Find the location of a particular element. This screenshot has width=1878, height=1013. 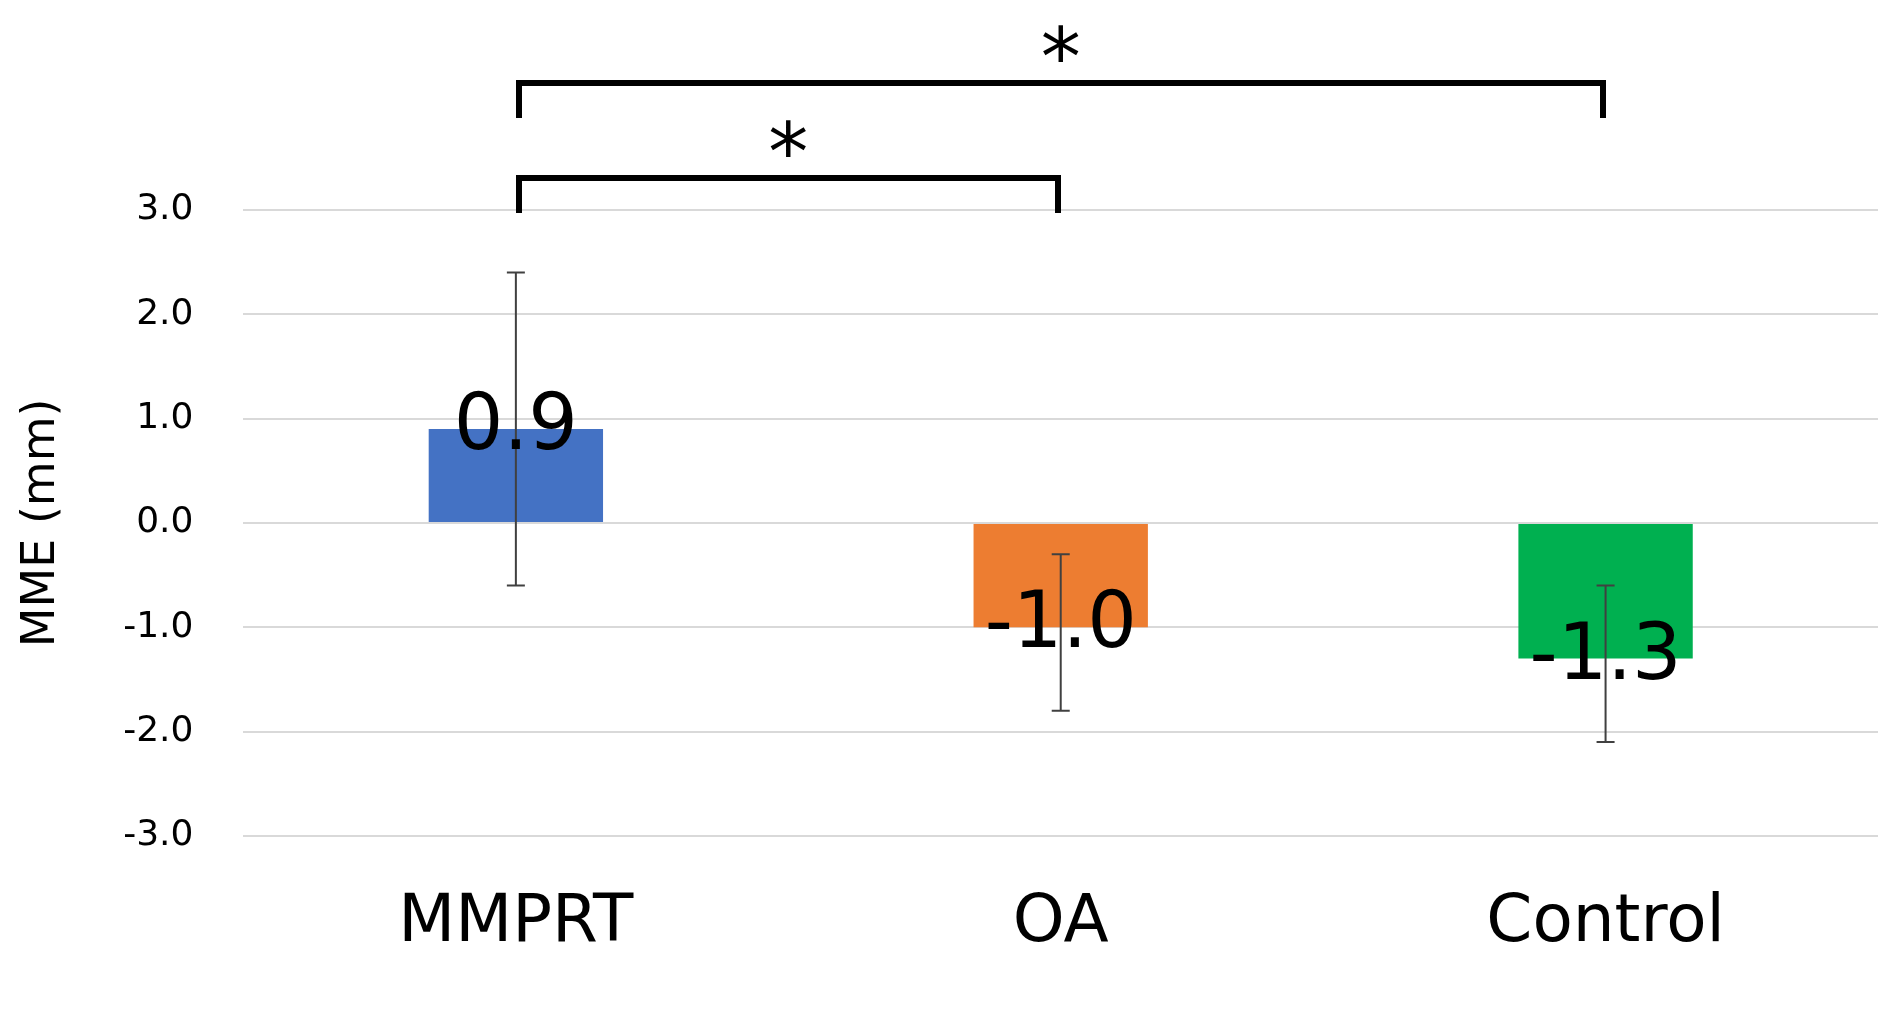

x-tick-label: OA is located at coordinates (1060, 918).